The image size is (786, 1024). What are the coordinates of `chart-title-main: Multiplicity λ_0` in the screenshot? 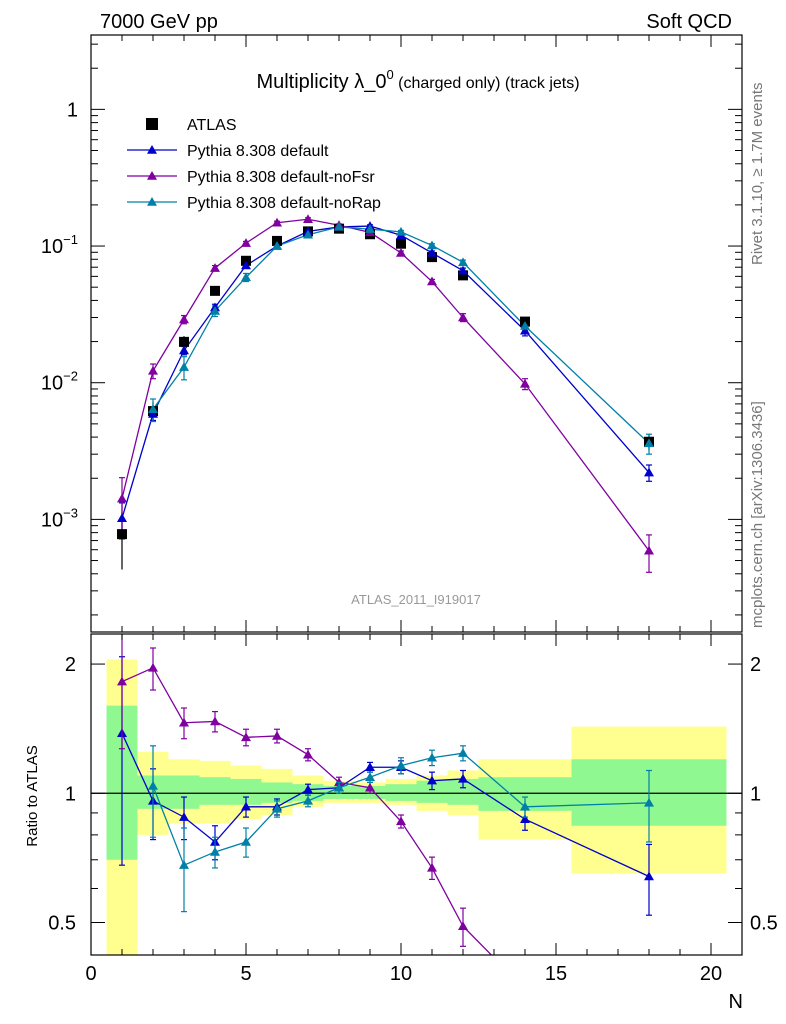 It's located at (321, 82).